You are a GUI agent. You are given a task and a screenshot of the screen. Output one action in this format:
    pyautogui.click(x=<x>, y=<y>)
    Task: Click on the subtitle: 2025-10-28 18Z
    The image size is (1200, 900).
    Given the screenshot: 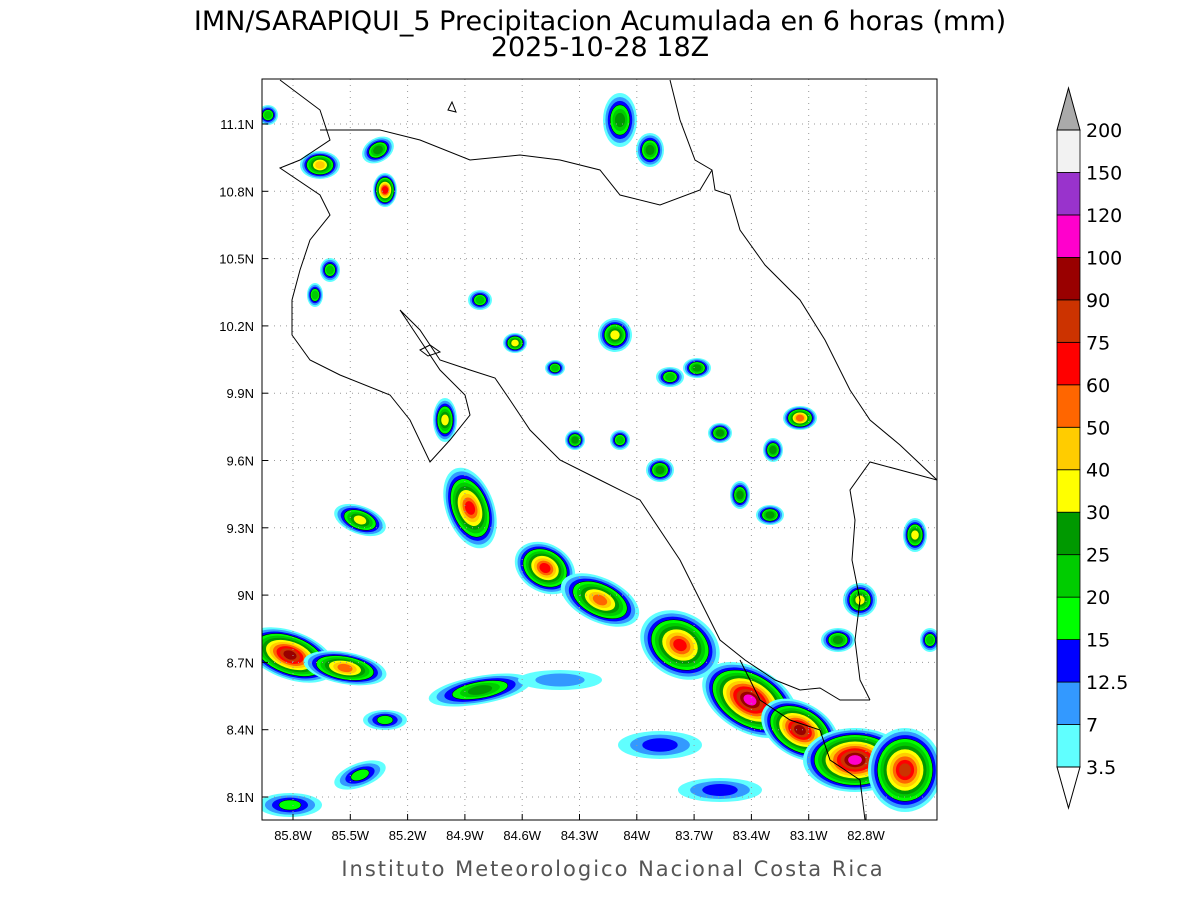 What is the action you would take?
    pyautogui.click(x=600, y=47)
    